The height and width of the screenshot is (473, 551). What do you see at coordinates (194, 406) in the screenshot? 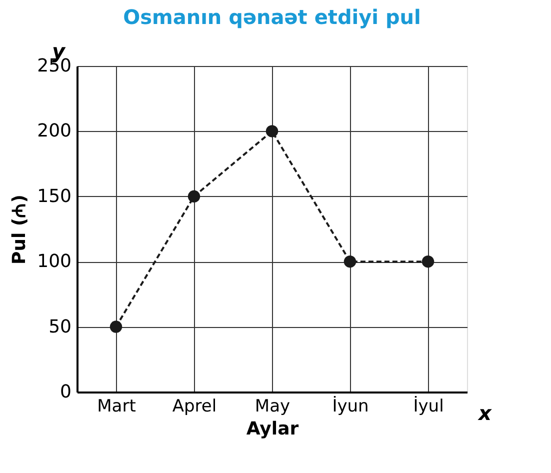
I see `x-tick-label: Aprel` at bounding box center [194, 406].